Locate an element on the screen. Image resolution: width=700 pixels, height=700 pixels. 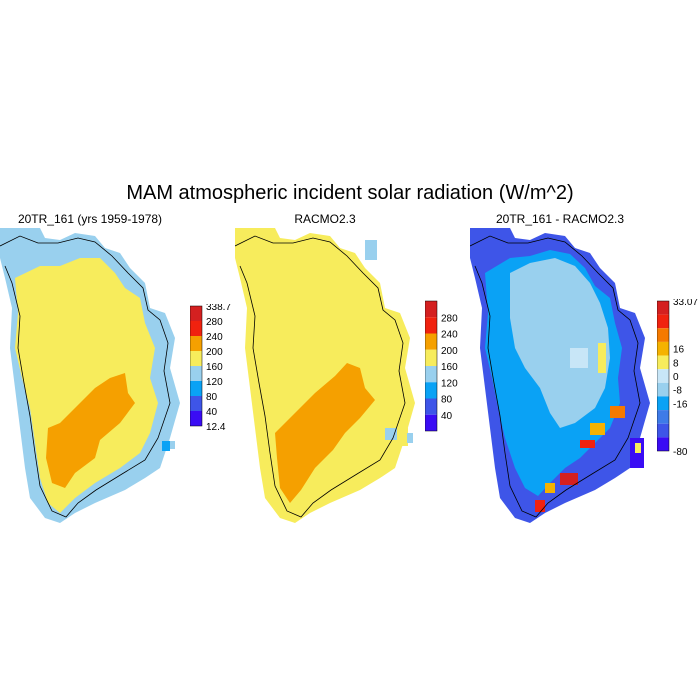
map-1-dot-east is located at coordinates (168, 446).